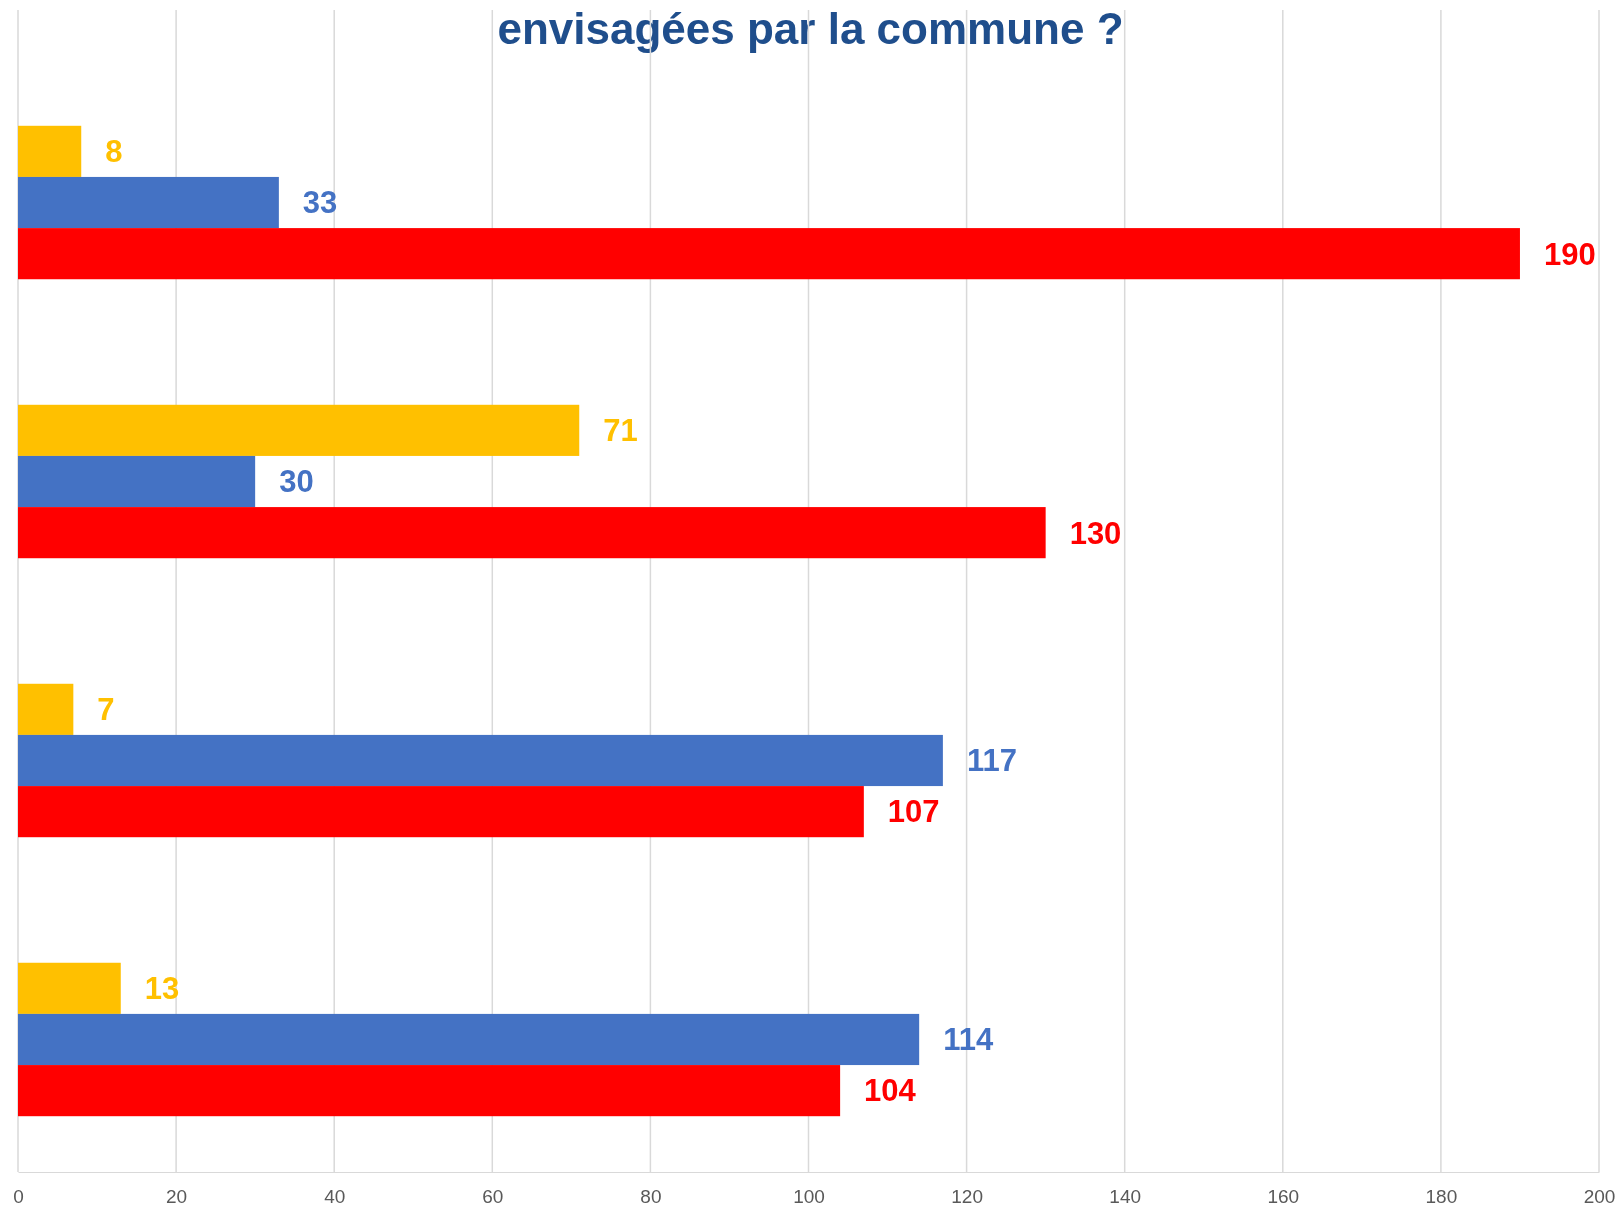 The height and width of the screenshot is (1224, 1621). I want to click on x-tick-label: 120, so click(967, 1197).